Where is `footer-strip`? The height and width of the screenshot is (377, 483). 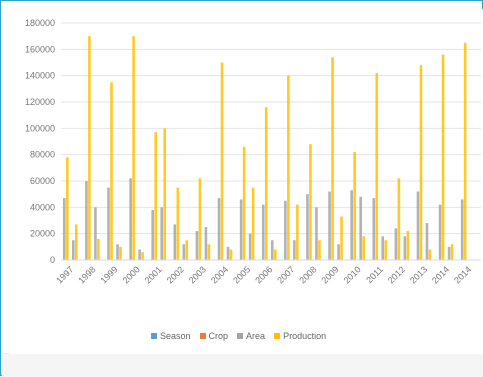
footer-strip is located at coordinates (242, 365).